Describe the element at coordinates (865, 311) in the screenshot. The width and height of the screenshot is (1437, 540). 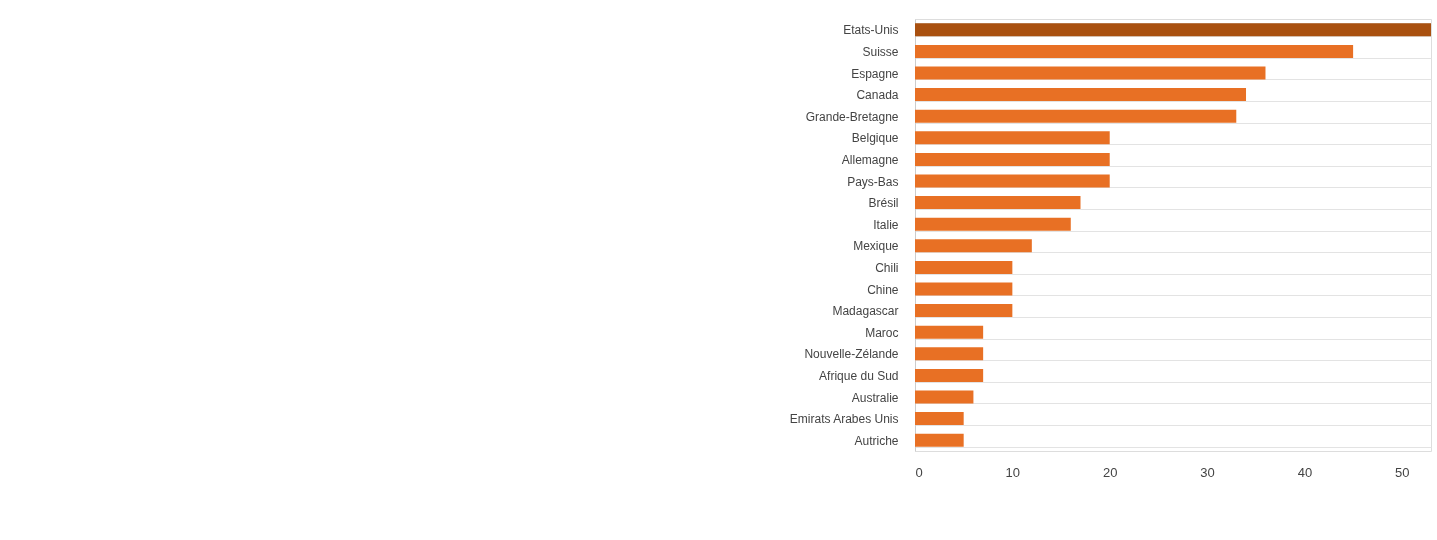
I see `y-tick-label: Madagascar` at that location.